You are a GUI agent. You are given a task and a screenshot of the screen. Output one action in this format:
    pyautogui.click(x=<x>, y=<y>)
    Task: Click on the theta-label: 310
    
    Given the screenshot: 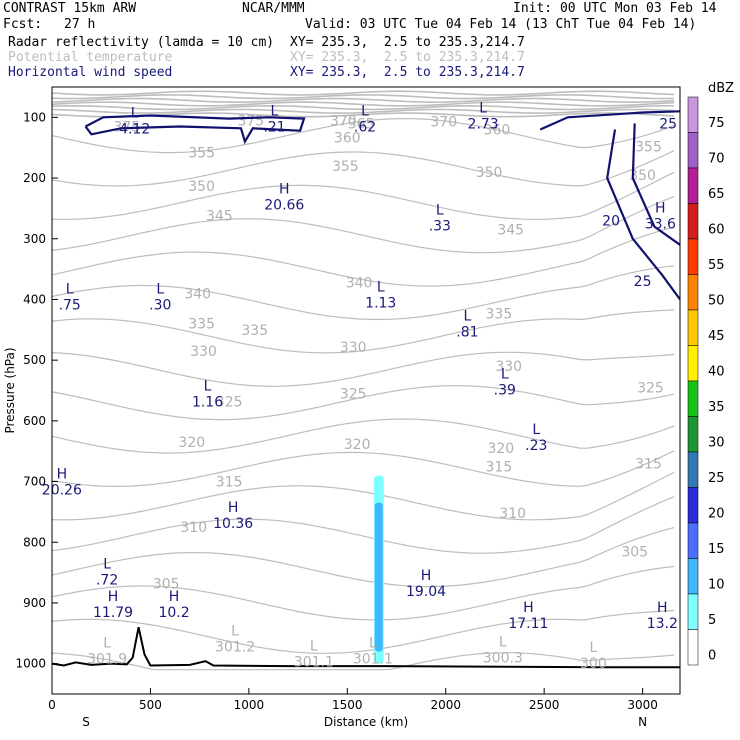 What is the action you would take?
    pyautogui.click(x=512, y=514)
    